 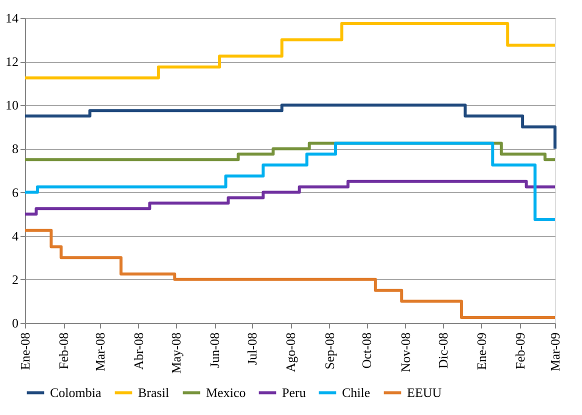 I want to click on x-tick-label: Ene-08, so click(x=25, y=351).